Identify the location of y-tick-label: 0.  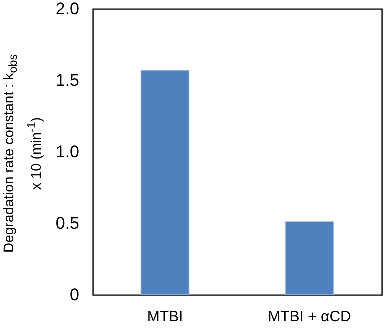
(75, 295).